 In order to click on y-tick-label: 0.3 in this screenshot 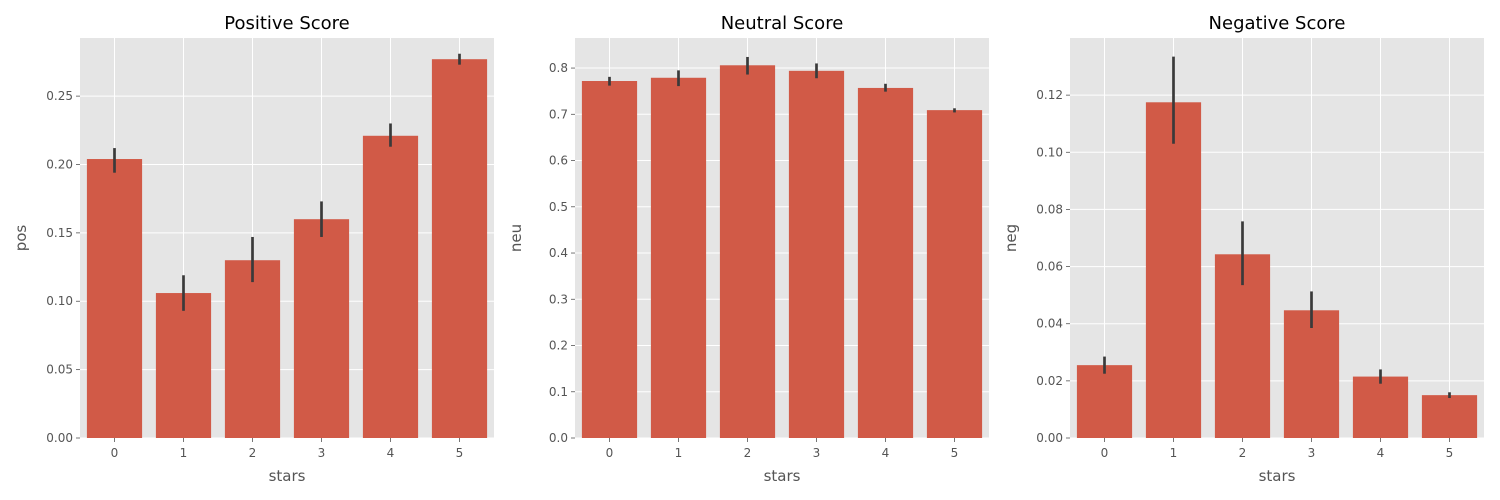, I will do `click(558, 299)`.